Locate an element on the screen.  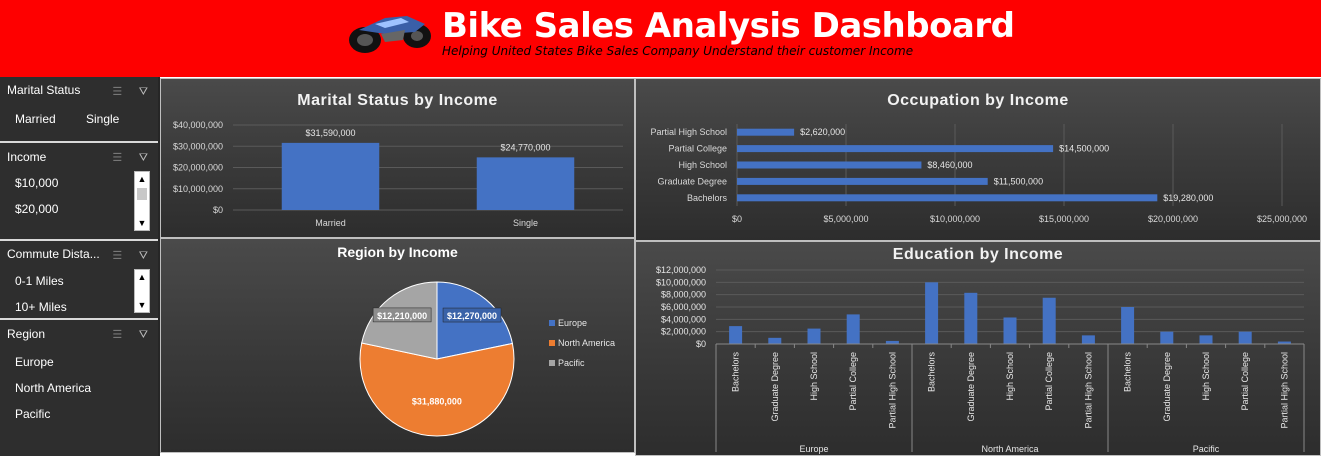
x-tick-label: Single is located at coordinates (525, 223).